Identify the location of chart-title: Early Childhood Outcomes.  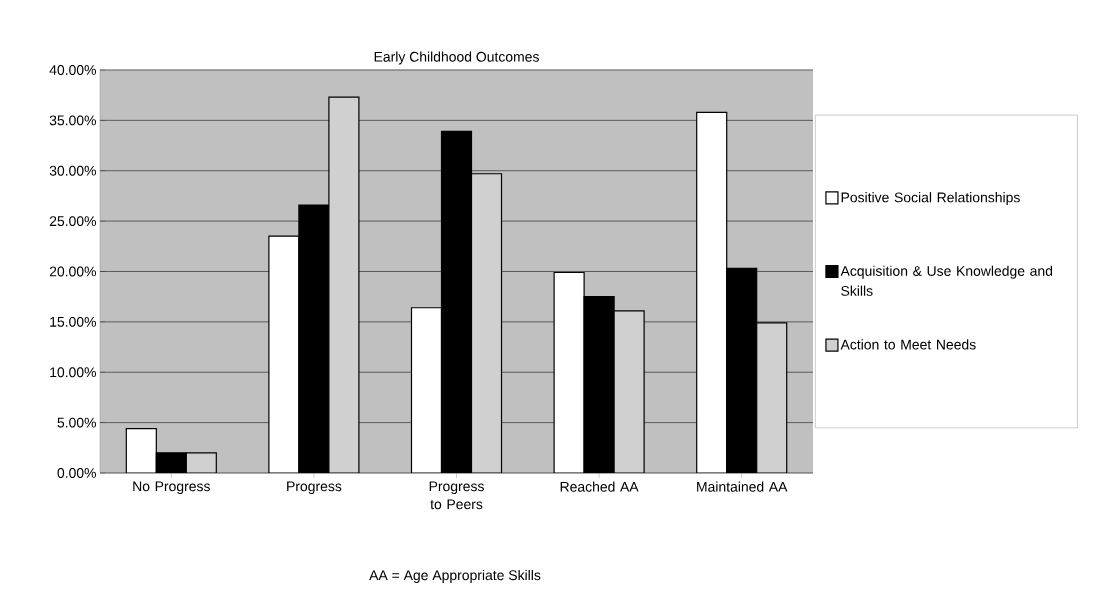
(456, 58).